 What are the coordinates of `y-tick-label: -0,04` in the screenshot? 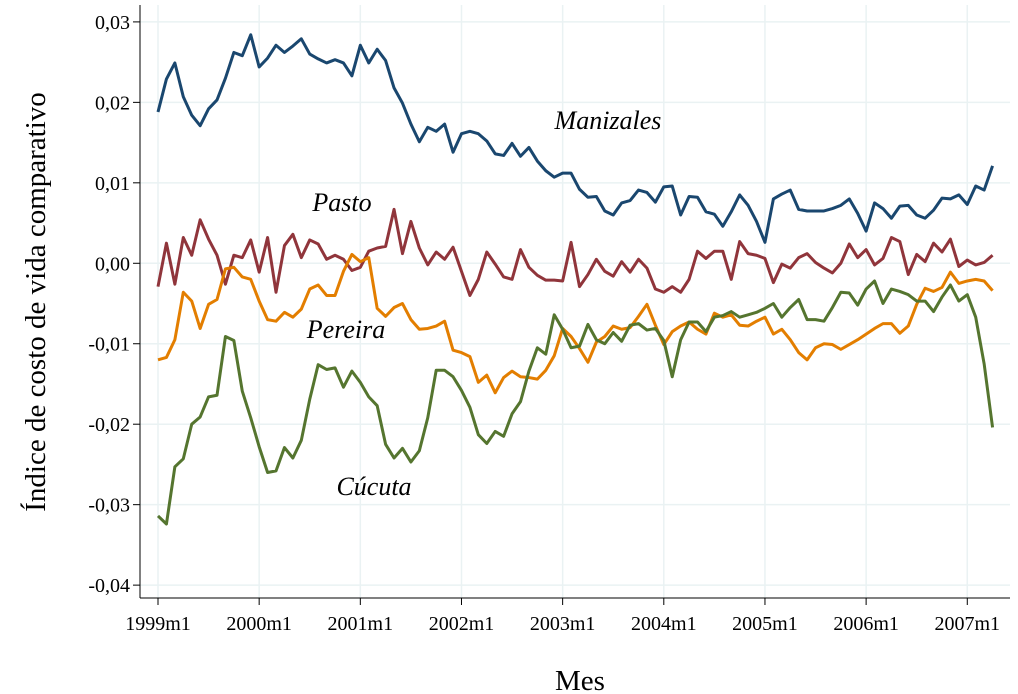 It's located at (109, 586).